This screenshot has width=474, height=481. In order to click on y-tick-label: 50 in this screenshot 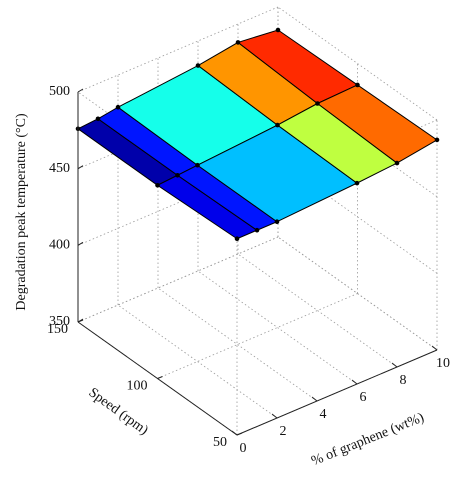, I will do `click(220, 442)`.